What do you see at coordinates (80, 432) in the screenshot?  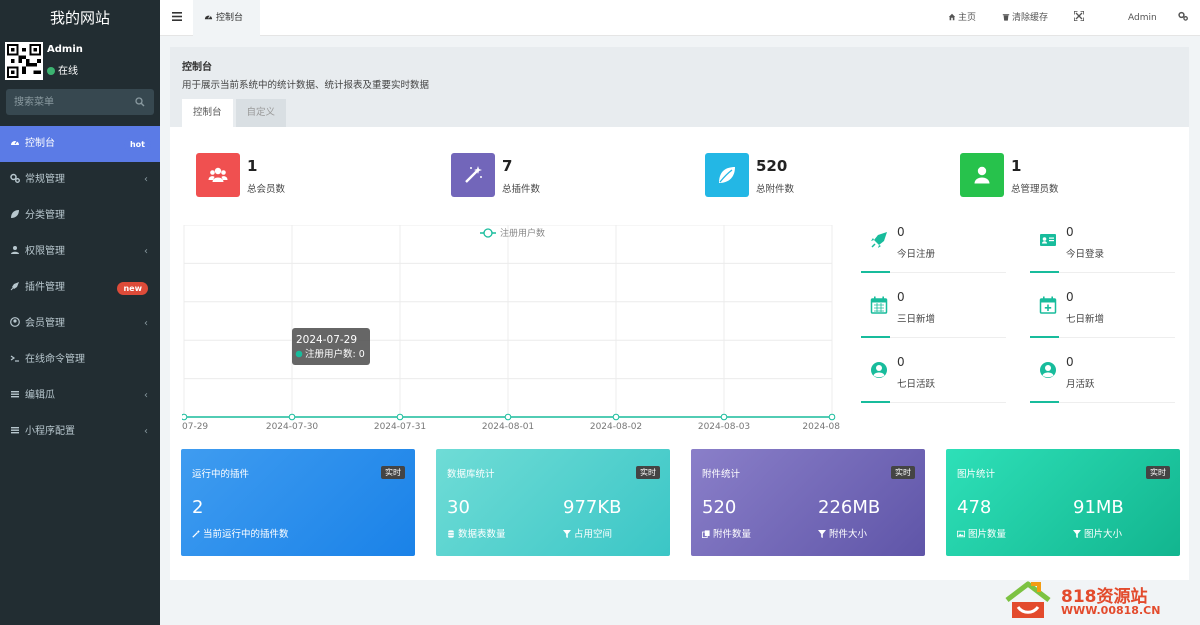 I see `sidebar-item-miniapp: 小程序配置 ‹` at bounding box center [80, 432].